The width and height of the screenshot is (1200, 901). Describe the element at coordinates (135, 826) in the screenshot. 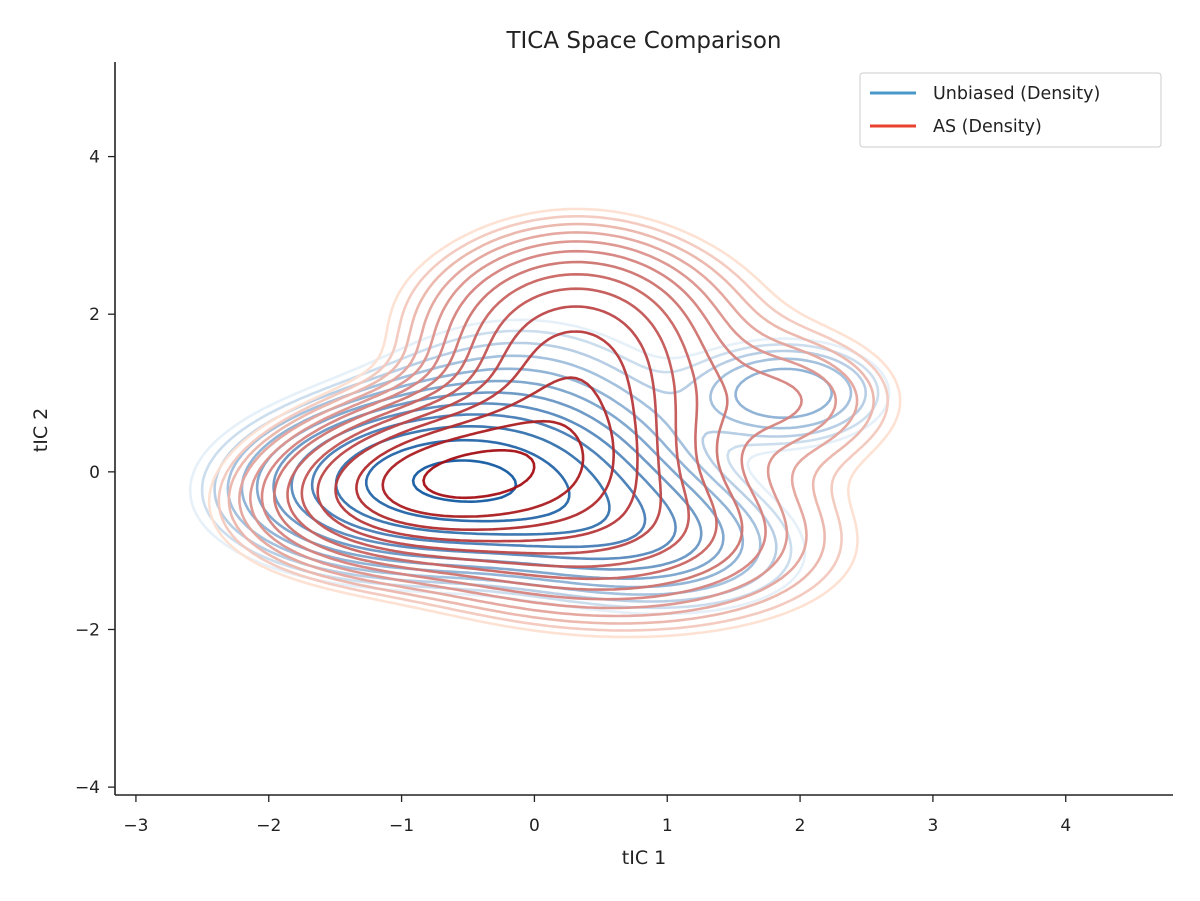

I see `x-tick-label: −3` at that location.